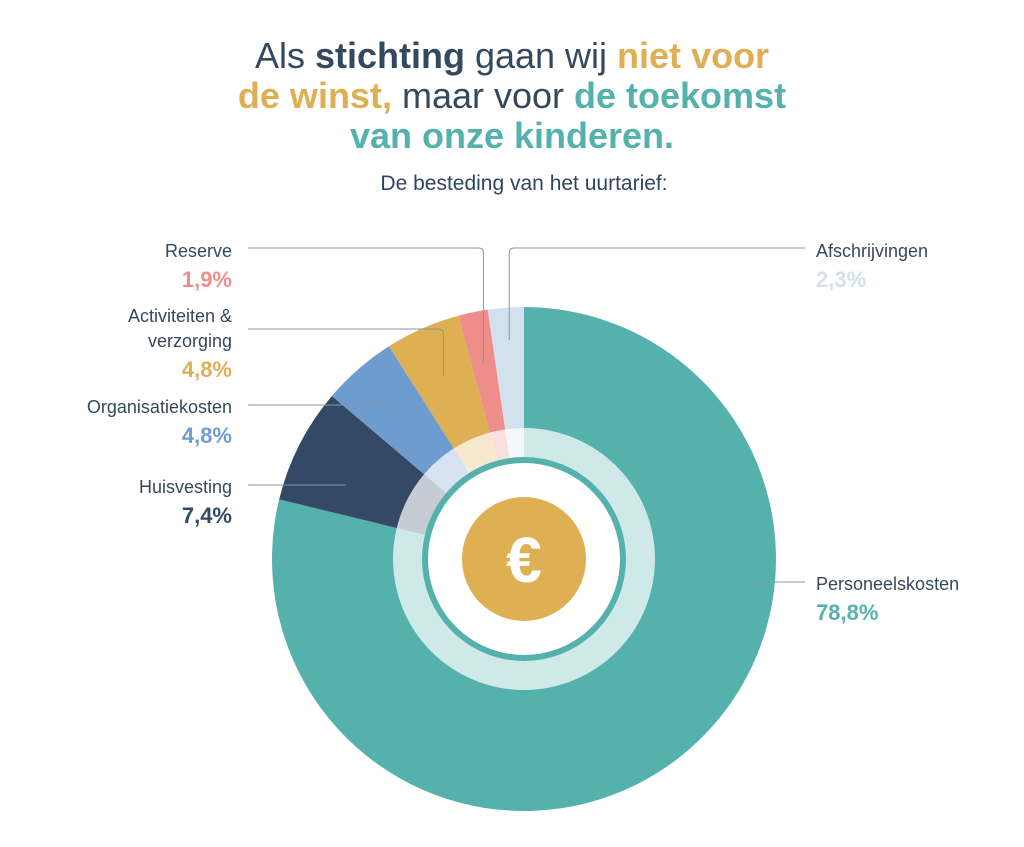 The height and width of the screenshot is (847, 1024). What do you see at coordinates (847, 612) in the screenshot?
I see `slice-value-personeelskosten: 78,8%` at bounding box center [847, 612].